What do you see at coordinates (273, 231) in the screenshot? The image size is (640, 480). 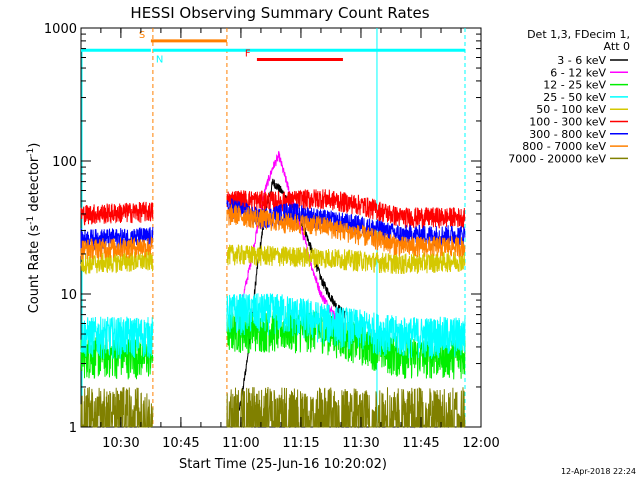 I see `series-800-7000kev-line` at bounding box center [273, 231].